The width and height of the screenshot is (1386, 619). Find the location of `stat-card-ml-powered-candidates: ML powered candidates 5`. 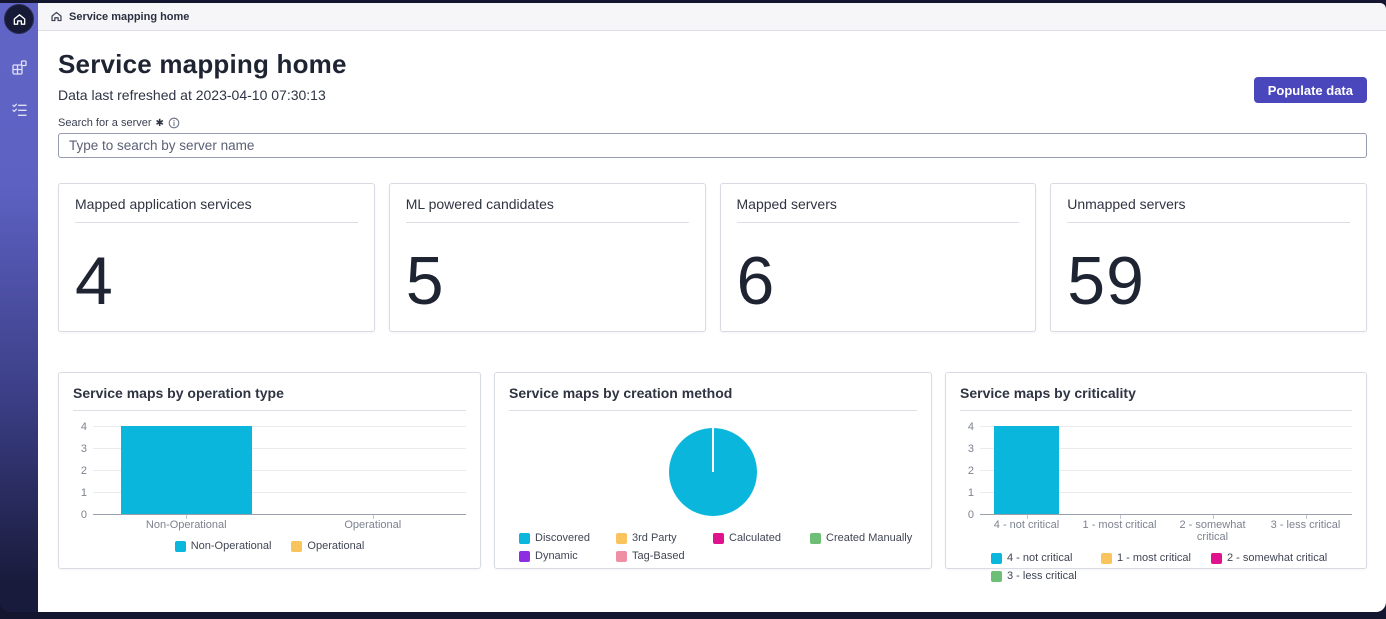

stat-card-ml-powered-candidates: ML powered candidates 5 is located at coordinates (547, 257).